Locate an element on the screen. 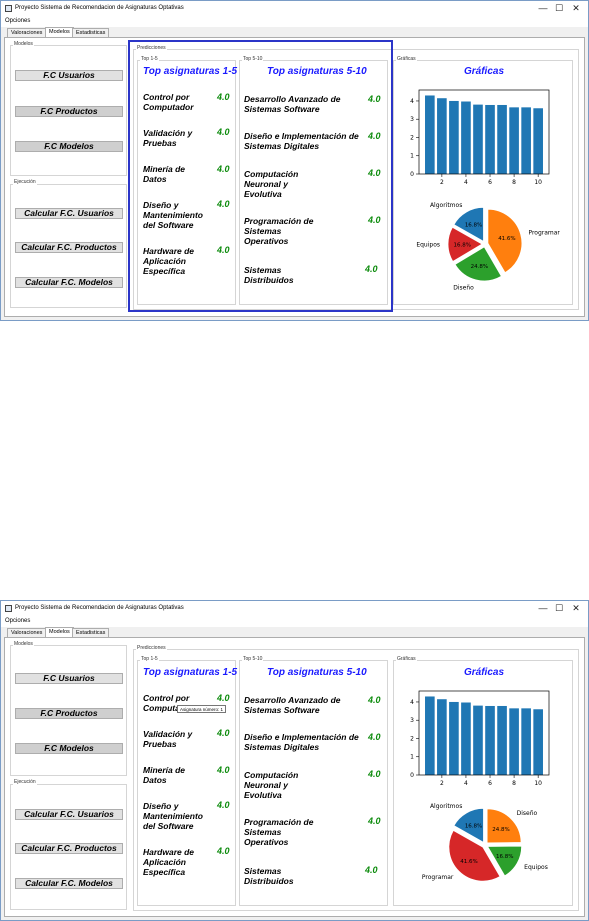  x-tick-label: 10 is located at coordinates (538, 182).